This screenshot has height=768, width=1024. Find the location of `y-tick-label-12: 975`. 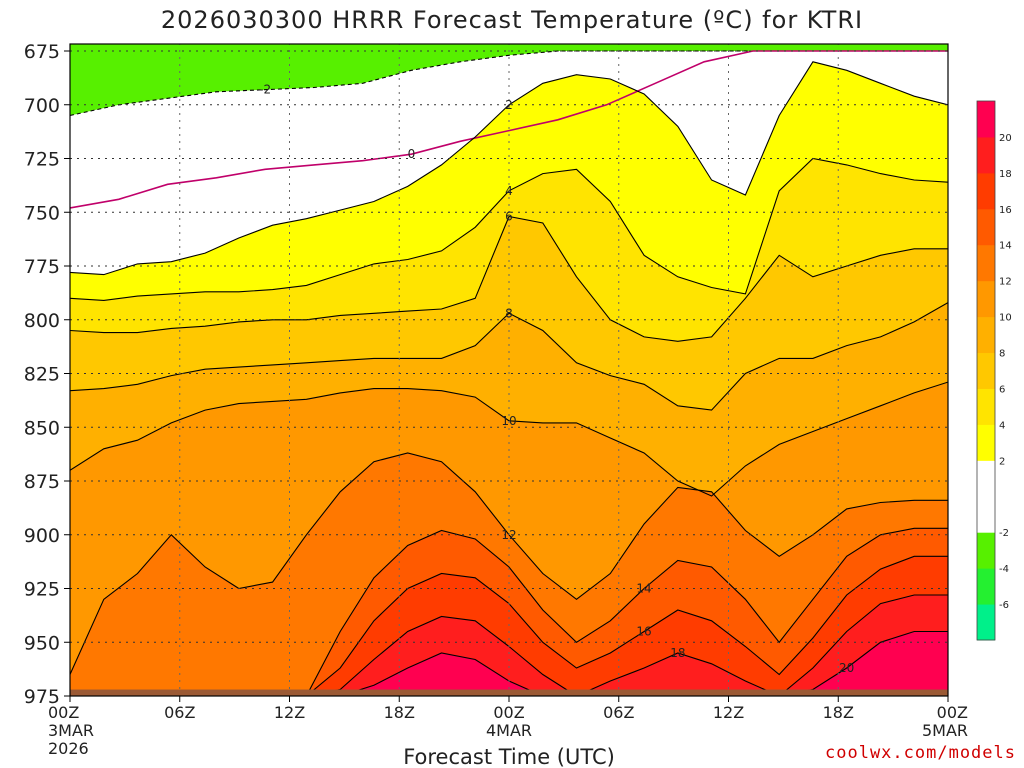

y-tick-label-12: 975 is located at coordinates (42, 697).